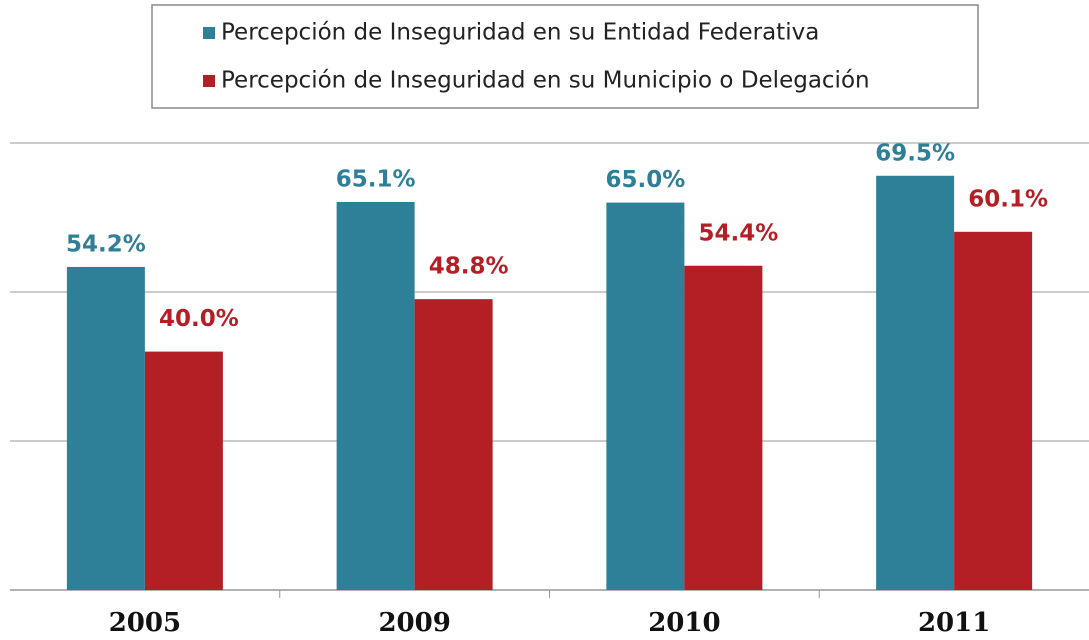 Image resolution: width=1089 pixels, height=640 pixels. I want to click on x-tick-label: 2009, so click(414, 623).